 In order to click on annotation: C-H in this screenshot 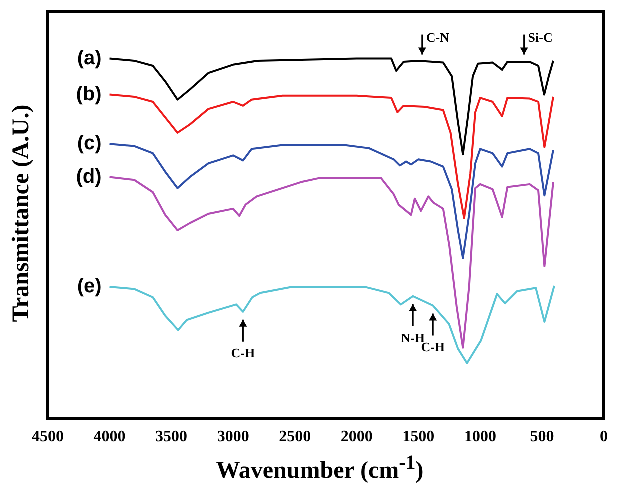, I will do `click(243, 353)`.